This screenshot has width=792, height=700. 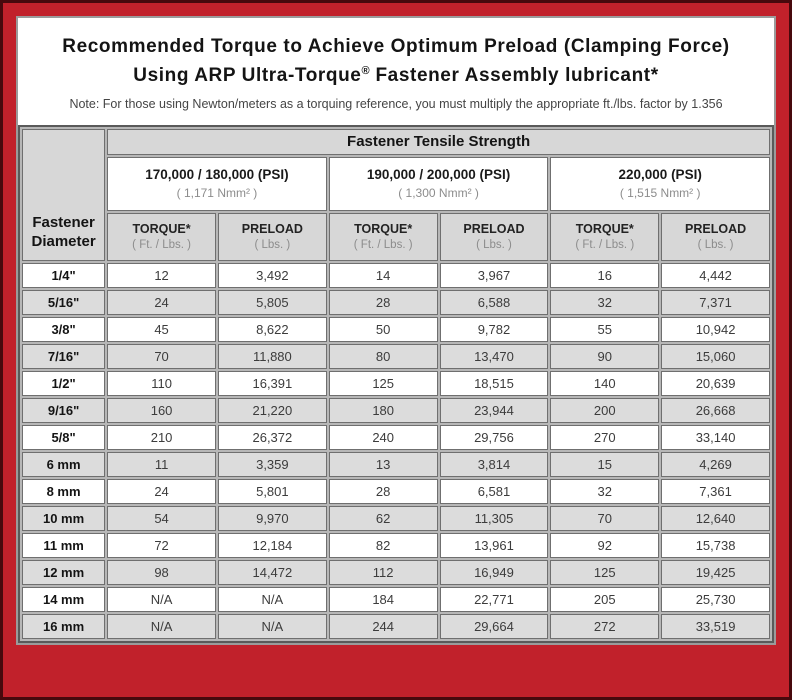 I want to click on torque-cell: 45, so click(x=161, y=329).